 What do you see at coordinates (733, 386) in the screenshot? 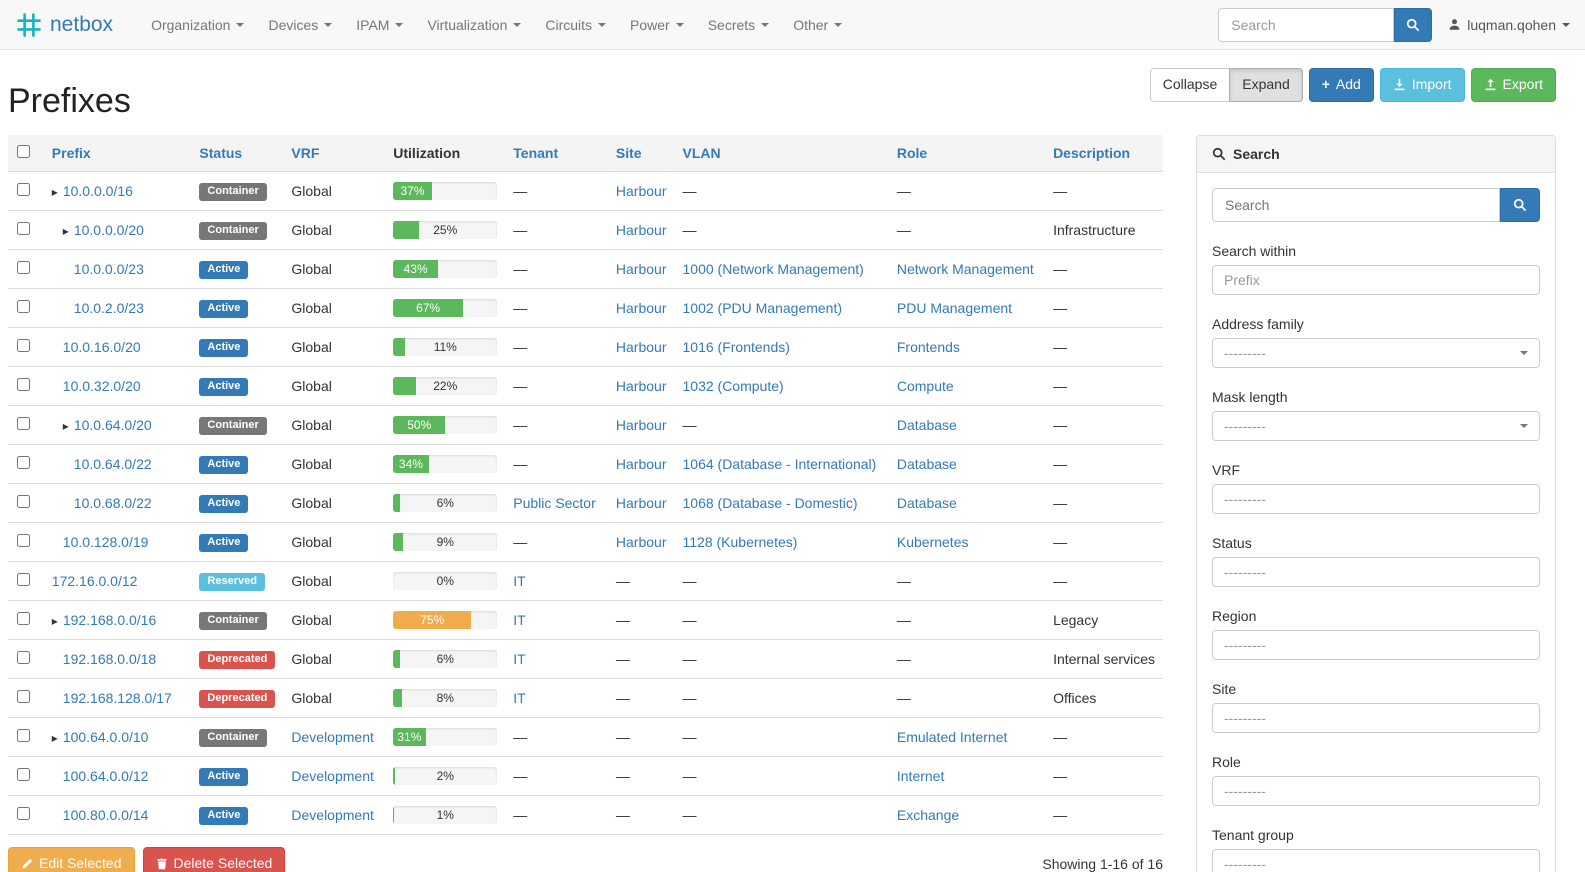
I see `vlan-link: 1032 (Compute)` at bounding box center [733, 386].